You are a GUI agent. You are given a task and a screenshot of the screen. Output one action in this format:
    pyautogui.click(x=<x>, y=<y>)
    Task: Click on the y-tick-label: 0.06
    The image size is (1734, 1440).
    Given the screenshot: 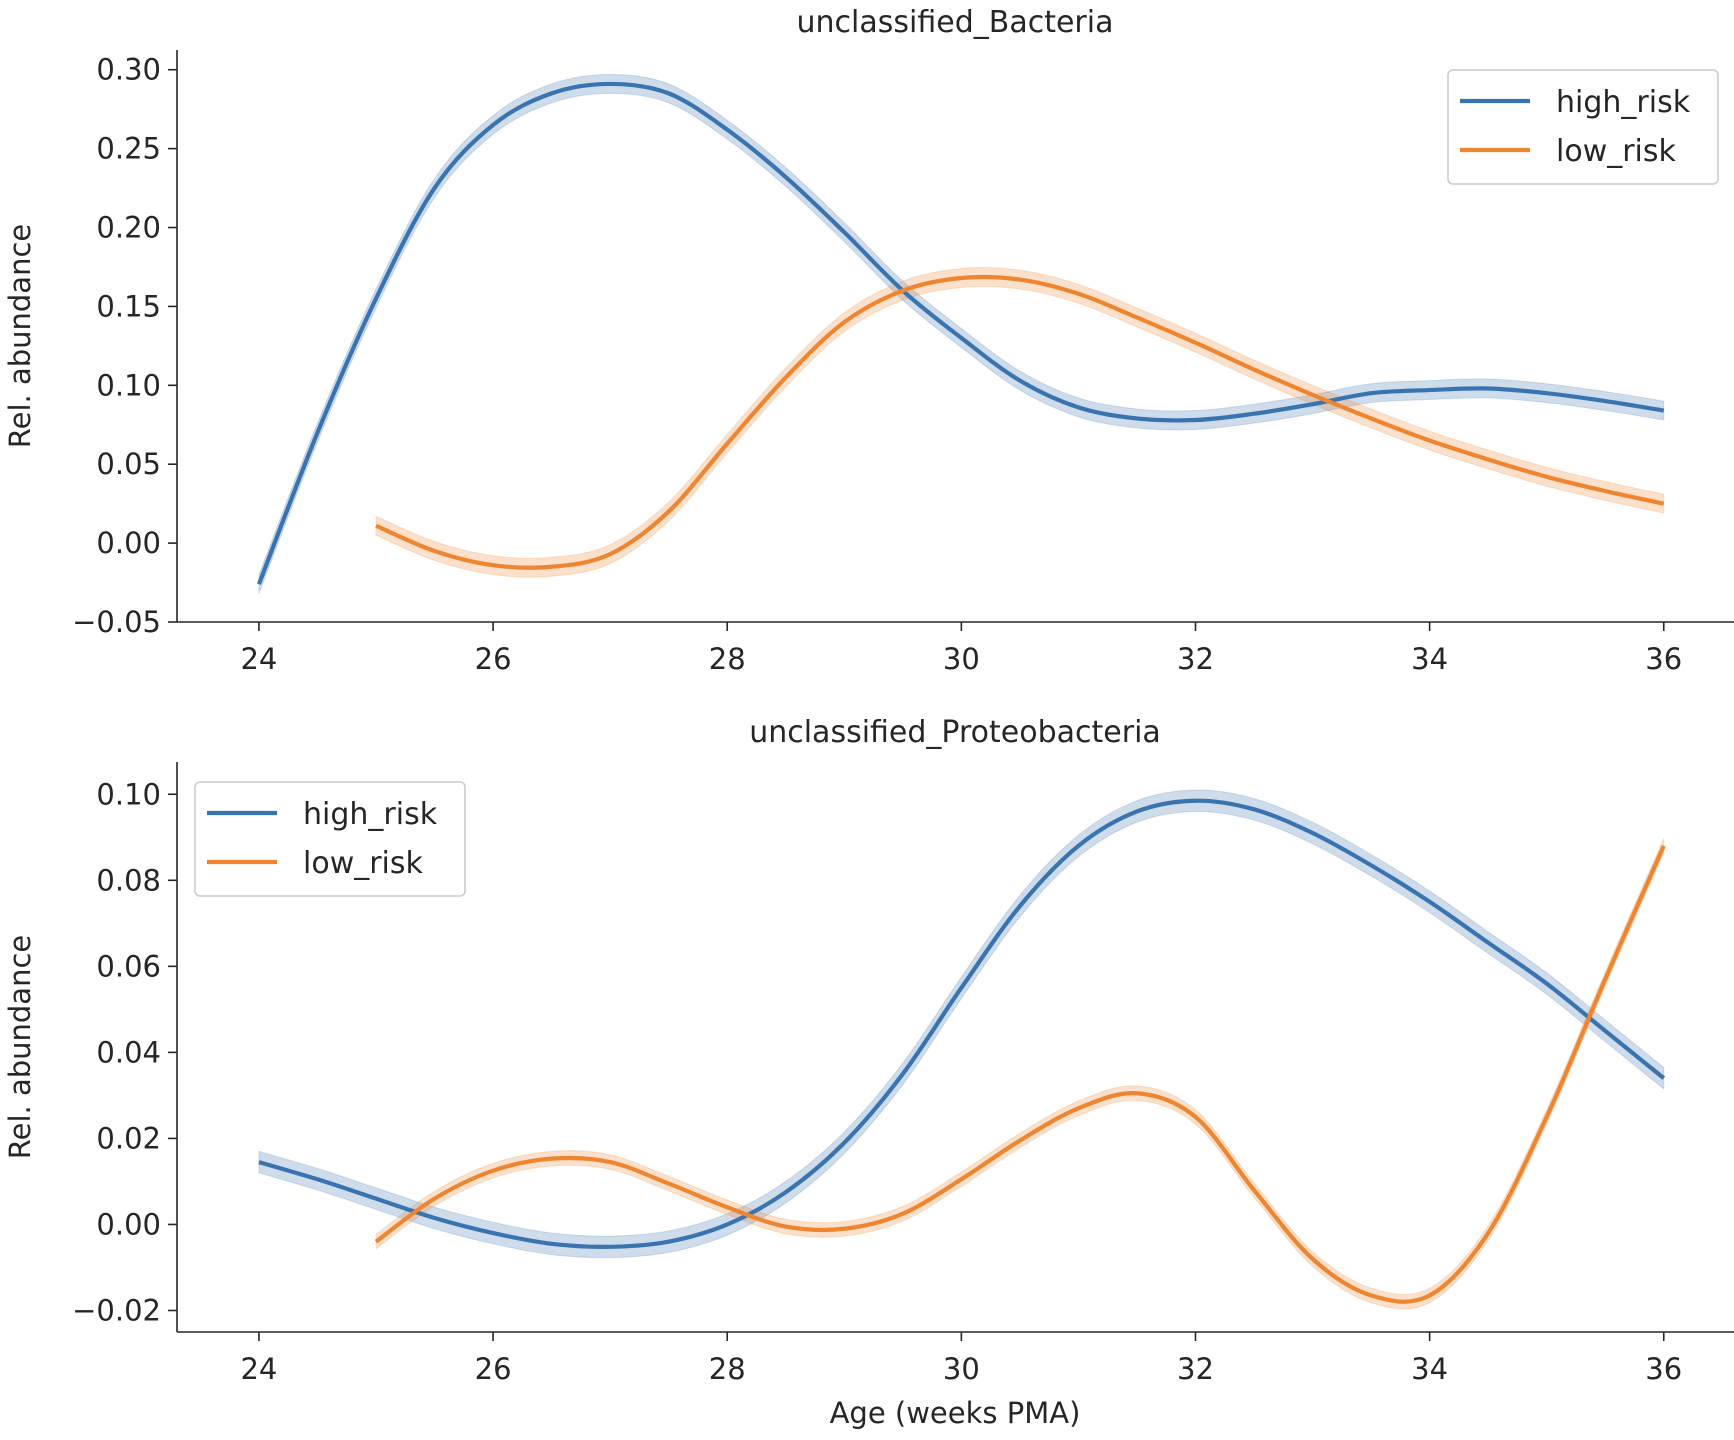 What is the action you would take?
    pyautogui.click(x=128, y=966)
    